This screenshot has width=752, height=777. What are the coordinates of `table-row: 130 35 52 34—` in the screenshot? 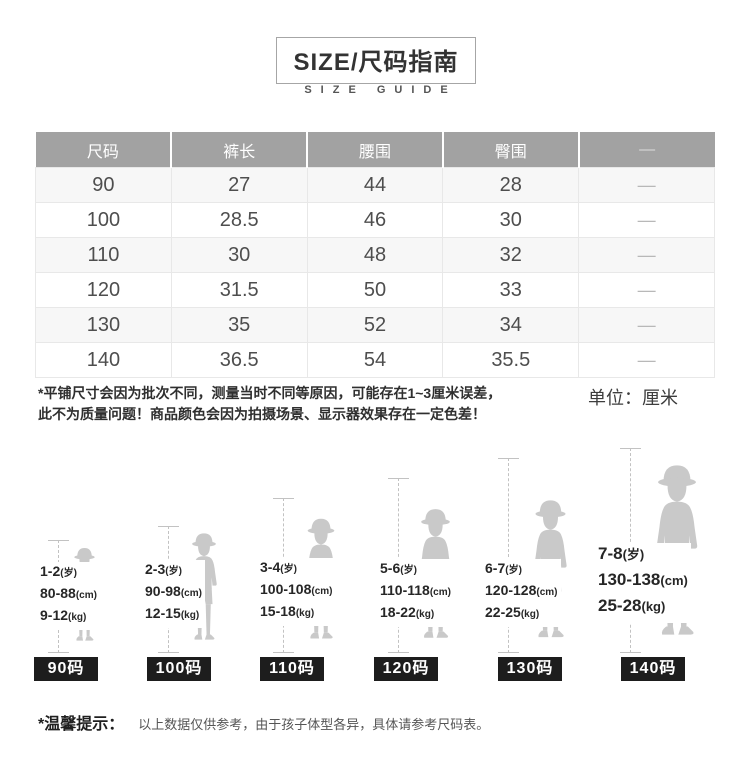 It's located at (375, 325).